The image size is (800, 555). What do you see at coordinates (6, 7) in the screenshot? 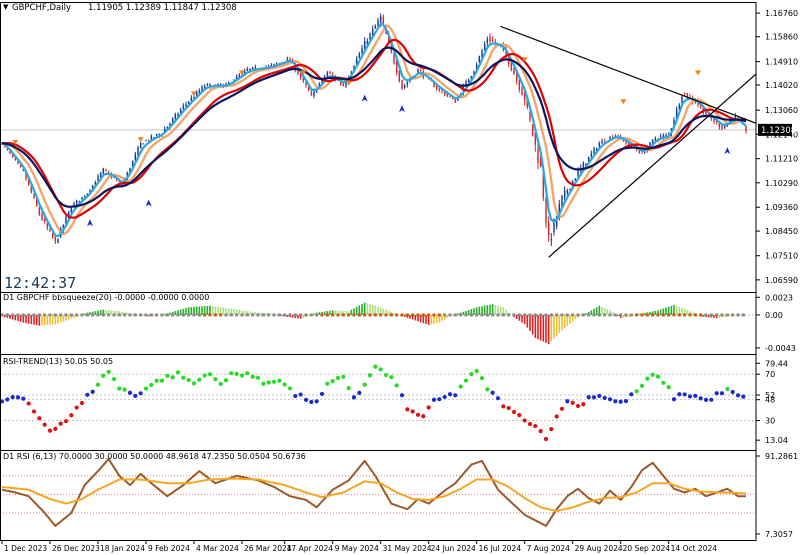
I see `menu-triangle-icon: ▼` at bounding box center [6, 7].